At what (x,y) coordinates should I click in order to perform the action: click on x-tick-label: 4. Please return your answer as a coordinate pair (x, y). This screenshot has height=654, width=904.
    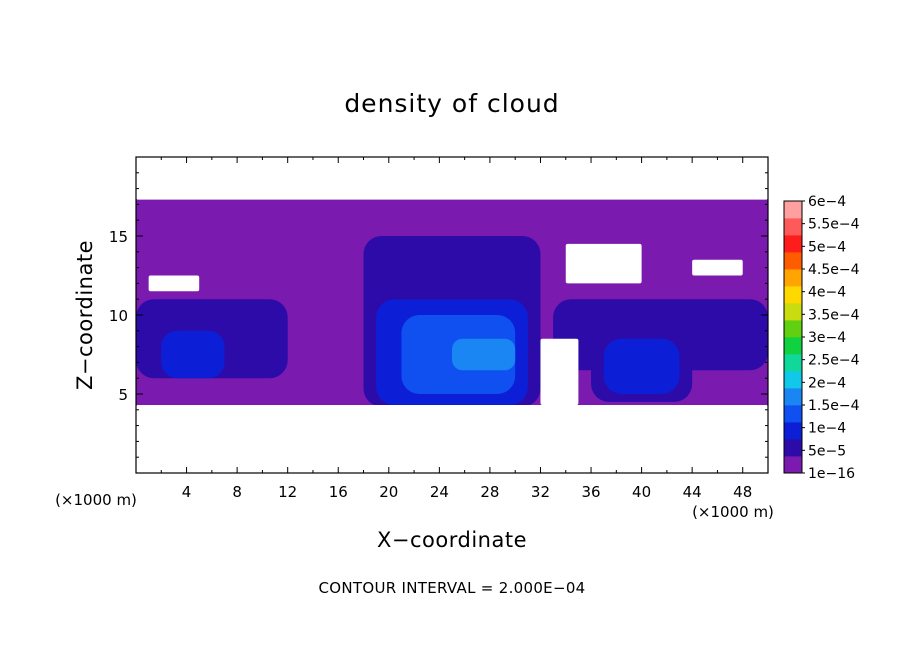
    Looking at the image, I should click on (187, 492).